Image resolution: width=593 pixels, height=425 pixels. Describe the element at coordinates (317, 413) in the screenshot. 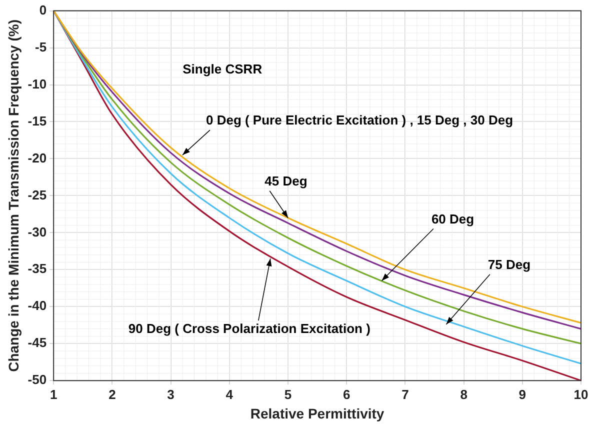

I see `x-axis-title: Relative Permittivity` at that location.